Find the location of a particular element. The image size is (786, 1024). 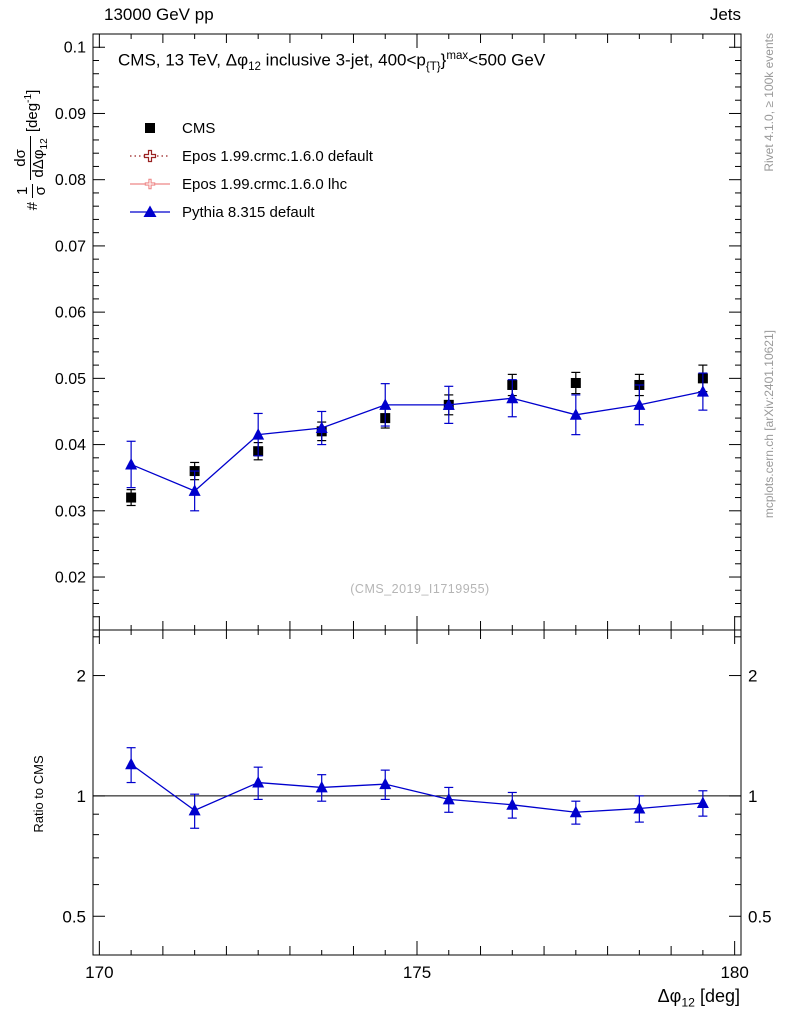

x-axis-label: Δφ12 [deg] is located at coordinates (699, 998).